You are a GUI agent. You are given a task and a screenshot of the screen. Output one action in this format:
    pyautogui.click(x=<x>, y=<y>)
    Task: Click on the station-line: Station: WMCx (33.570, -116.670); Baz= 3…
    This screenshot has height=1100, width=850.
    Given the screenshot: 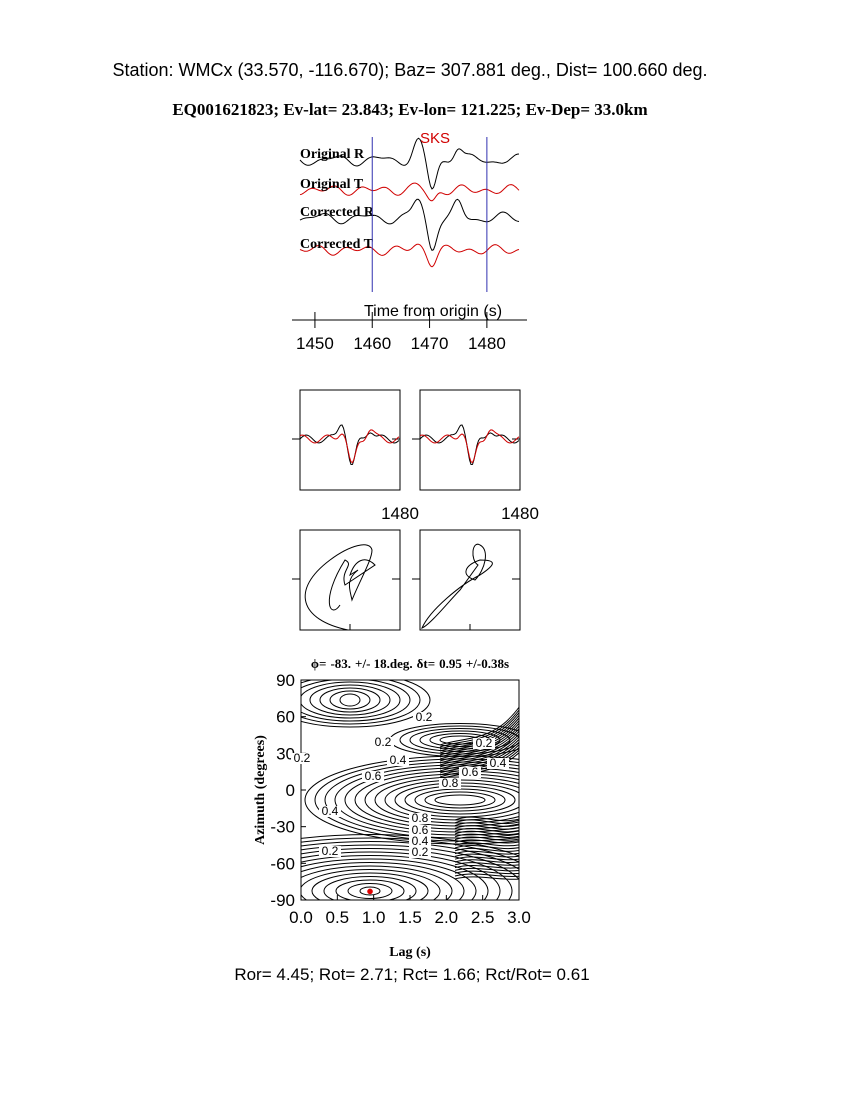 What is the action you would take?
    pyautogui.click(x=409, y=70)
    